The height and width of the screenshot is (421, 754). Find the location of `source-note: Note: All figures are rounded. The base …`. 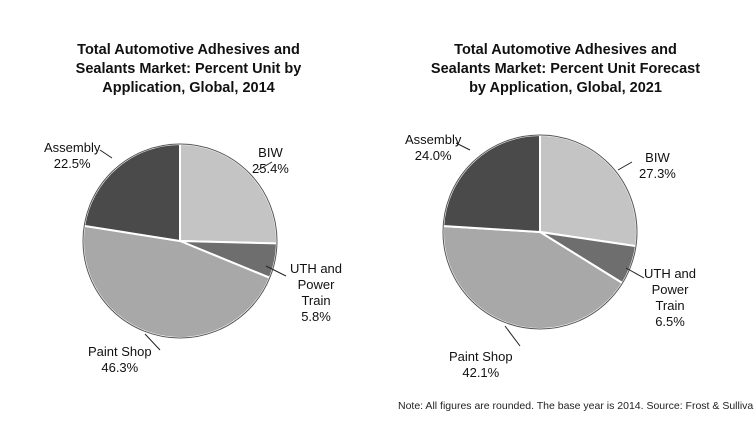

source-note: Note: All figures are rounded. The base … is located at coordinates (576, 406).